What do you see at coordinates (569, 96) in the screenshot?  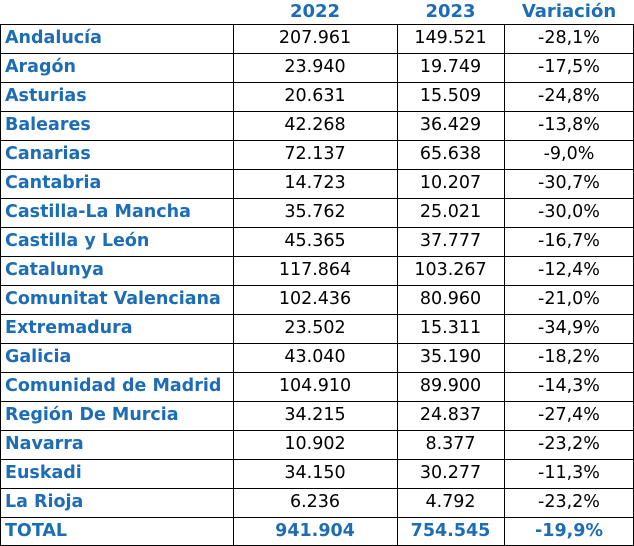 I see `variation-cell: -24,8%` at bounding box center [569, 96].